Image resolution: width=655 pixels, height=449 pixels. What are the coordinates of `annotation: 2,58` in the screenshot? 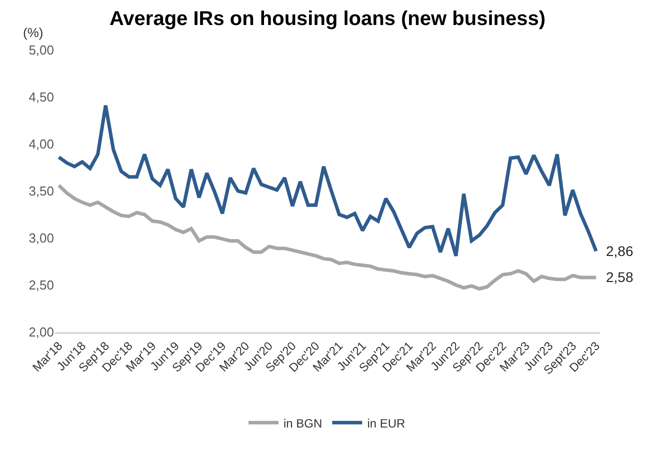 It's located at (620, 277).